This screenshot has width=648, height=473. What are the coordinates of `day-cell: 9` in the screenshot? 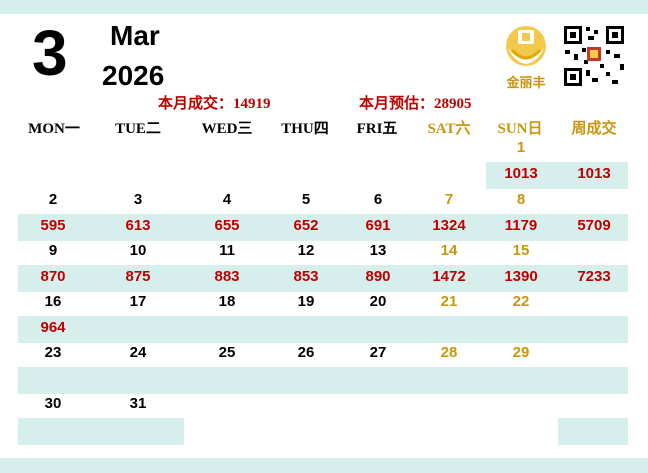 It's located at (53, 250).